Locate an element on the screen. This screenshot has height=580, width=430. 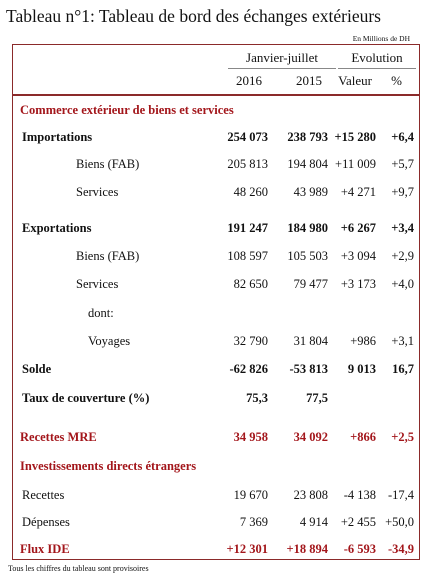
cell: +50,0 is located at coordinates (399, 522).